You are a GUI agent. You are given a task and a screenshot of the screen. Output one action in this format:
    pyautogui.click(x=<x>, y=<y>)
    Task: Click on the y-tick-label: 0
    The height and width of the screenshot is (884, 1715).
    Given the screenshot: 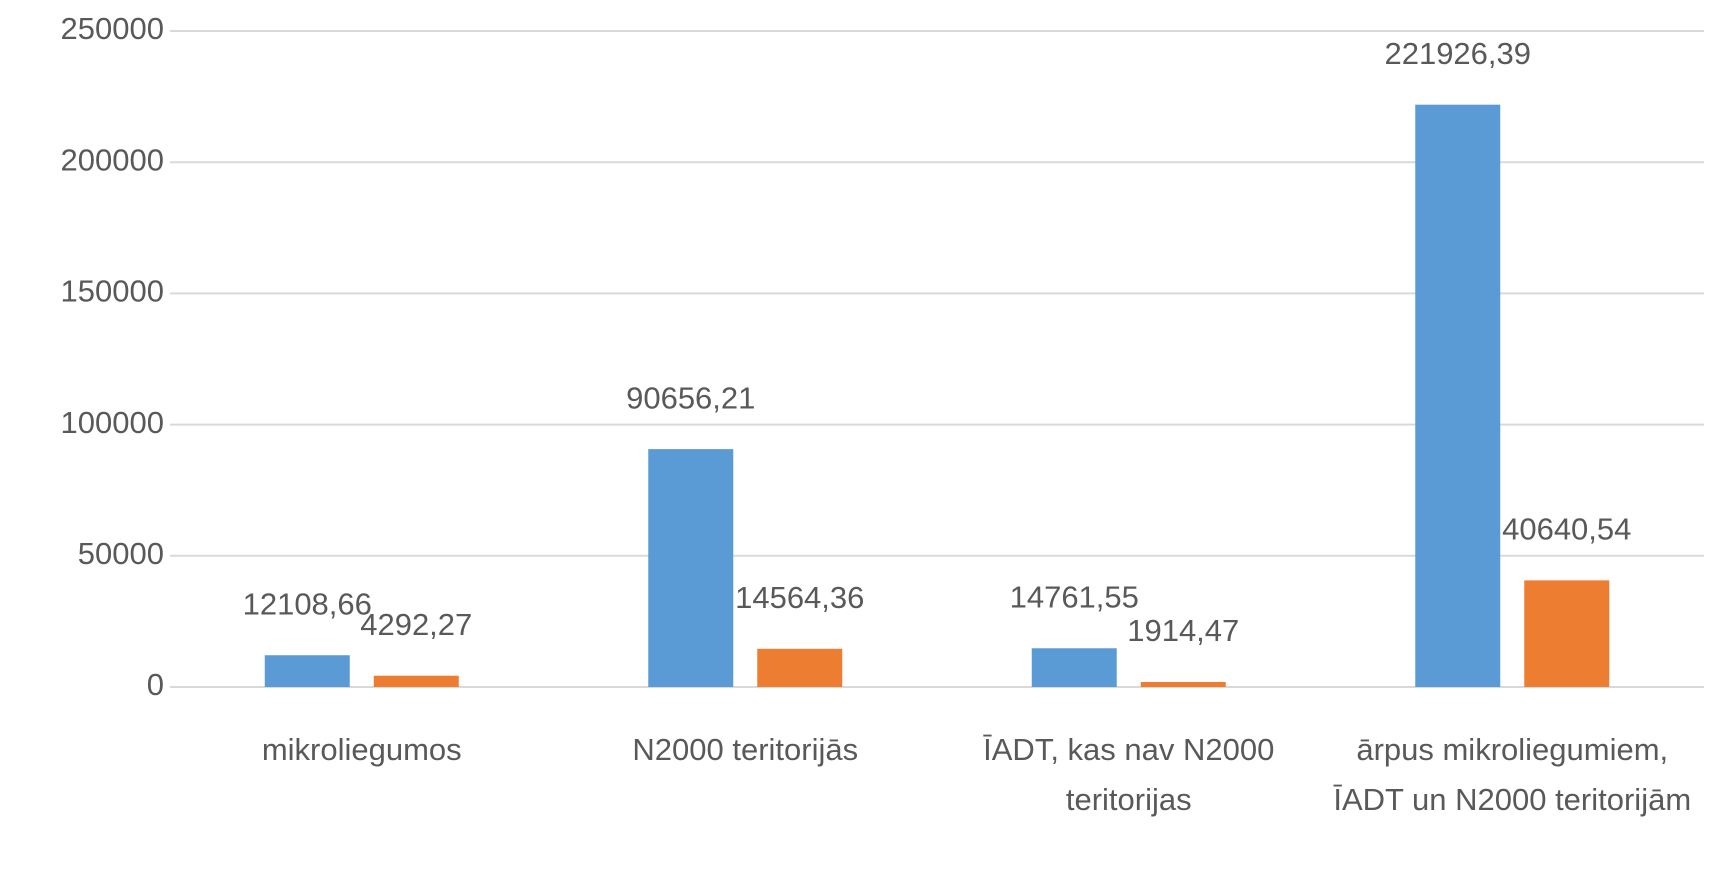 What is the action you would take?
    pyautogui.click(x=155, y=684)
    